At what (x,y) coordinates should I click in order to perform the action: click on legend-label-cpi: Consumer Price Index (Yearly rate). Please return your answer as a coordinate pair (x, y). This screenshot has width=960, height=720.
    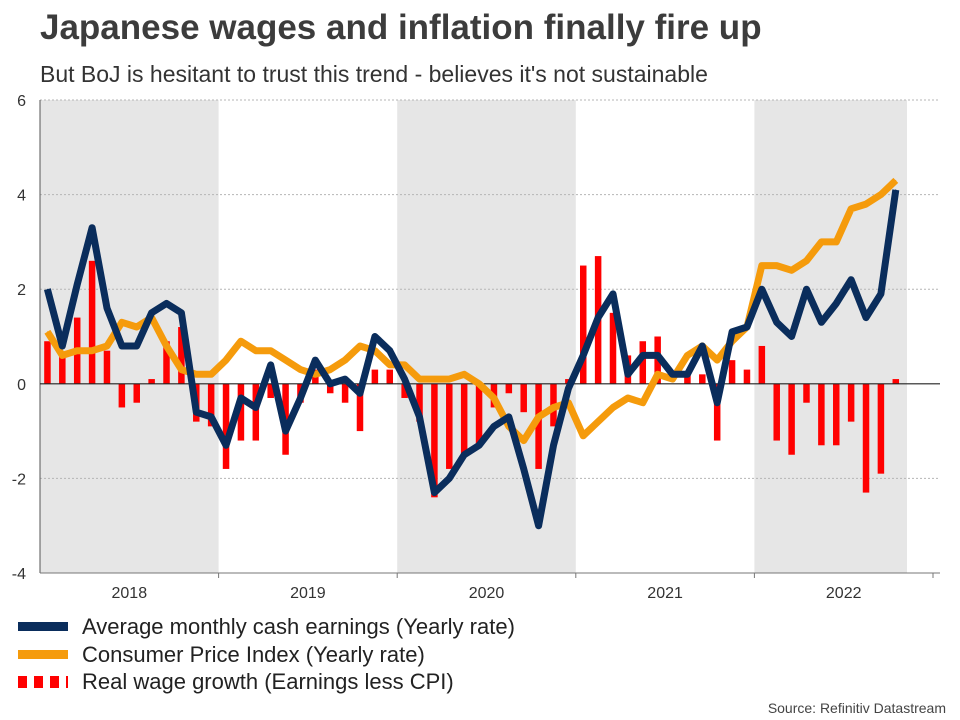
    Looking at the image, I should click on (253, 654).